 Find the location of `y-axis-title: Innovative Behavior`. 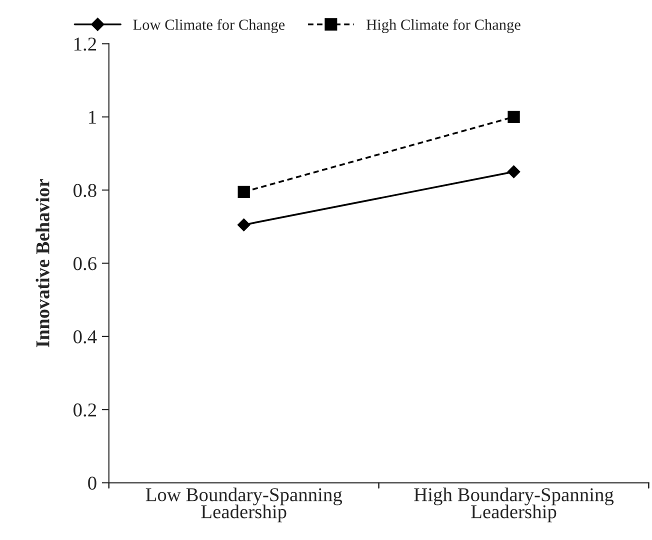

y-axis-title: Innovative Behavior is located at coordinates (43, 263).